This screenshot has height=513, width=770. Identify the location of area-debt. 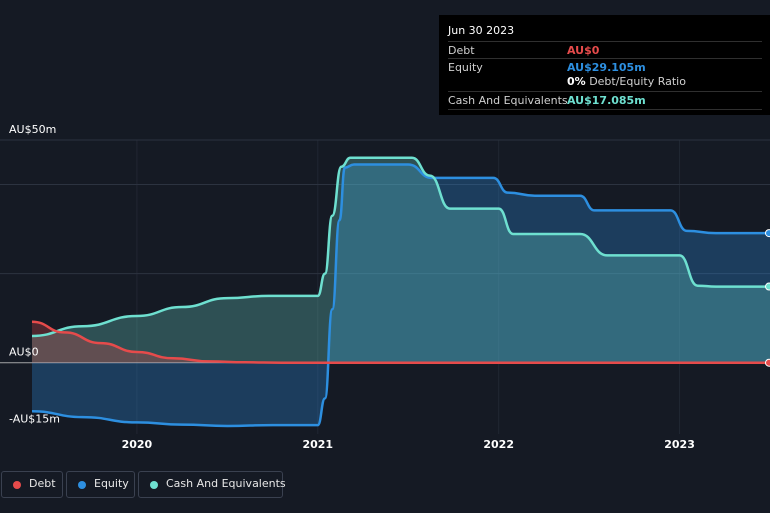
(401, 342).